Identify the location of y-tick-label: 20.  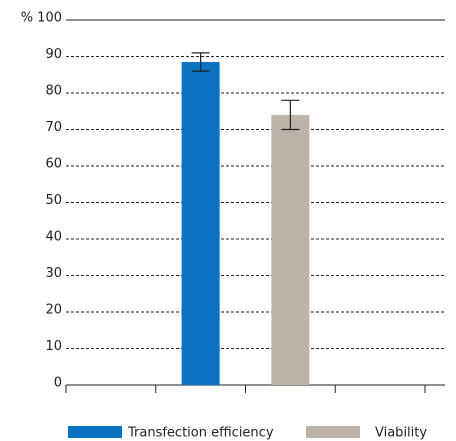
(53, 310).